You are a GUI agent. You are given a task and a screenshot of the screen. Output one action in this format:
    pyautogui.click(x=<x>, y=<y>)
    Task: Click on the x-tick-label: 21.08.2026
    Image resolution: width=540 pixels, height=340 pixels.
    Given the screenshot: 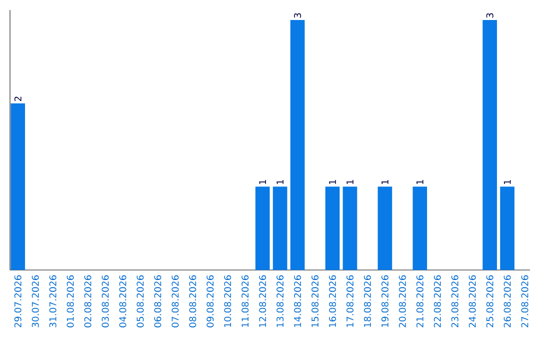 What is the action you would take?
    pyautogui.click(x=420, y=301)
    